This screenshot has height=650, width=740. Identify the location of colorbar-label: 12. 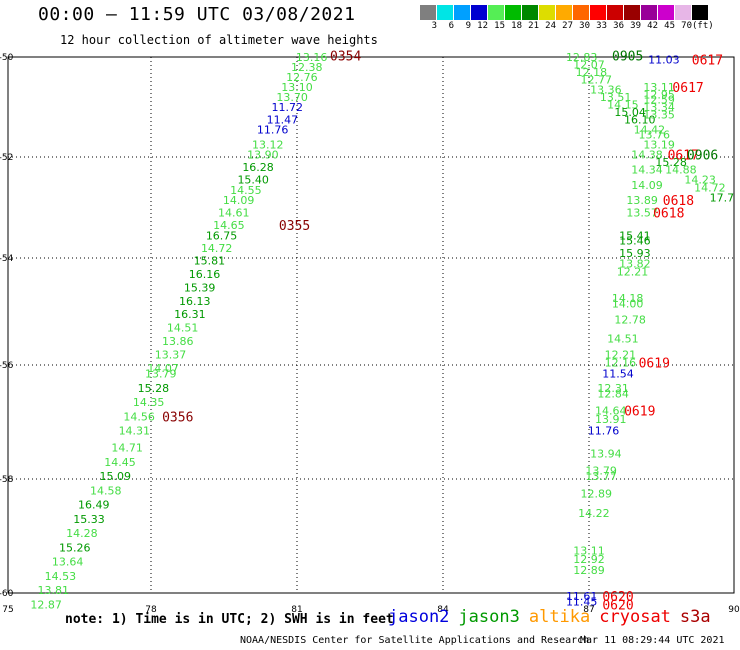
(482, 26).